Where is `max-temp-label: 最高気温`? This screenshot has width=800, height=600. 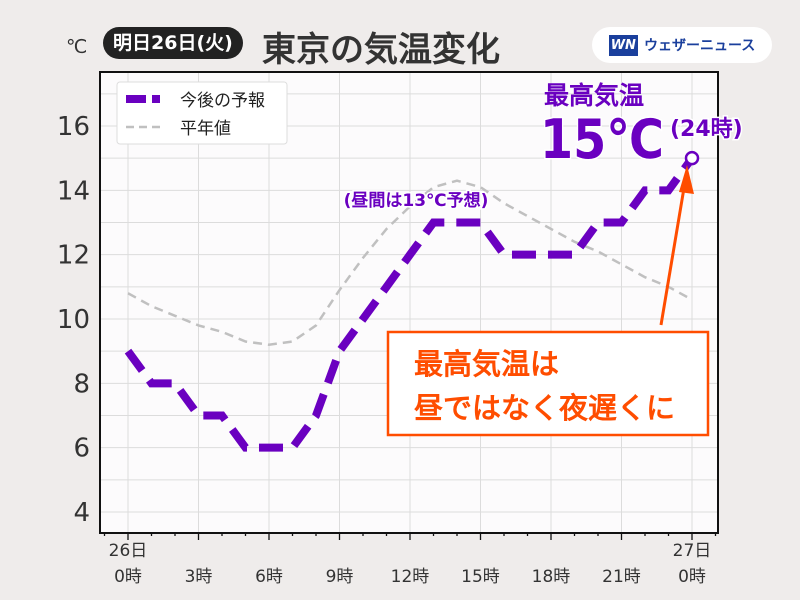
max-temp-label: 最高気温 is located at coordinates (594, 95).